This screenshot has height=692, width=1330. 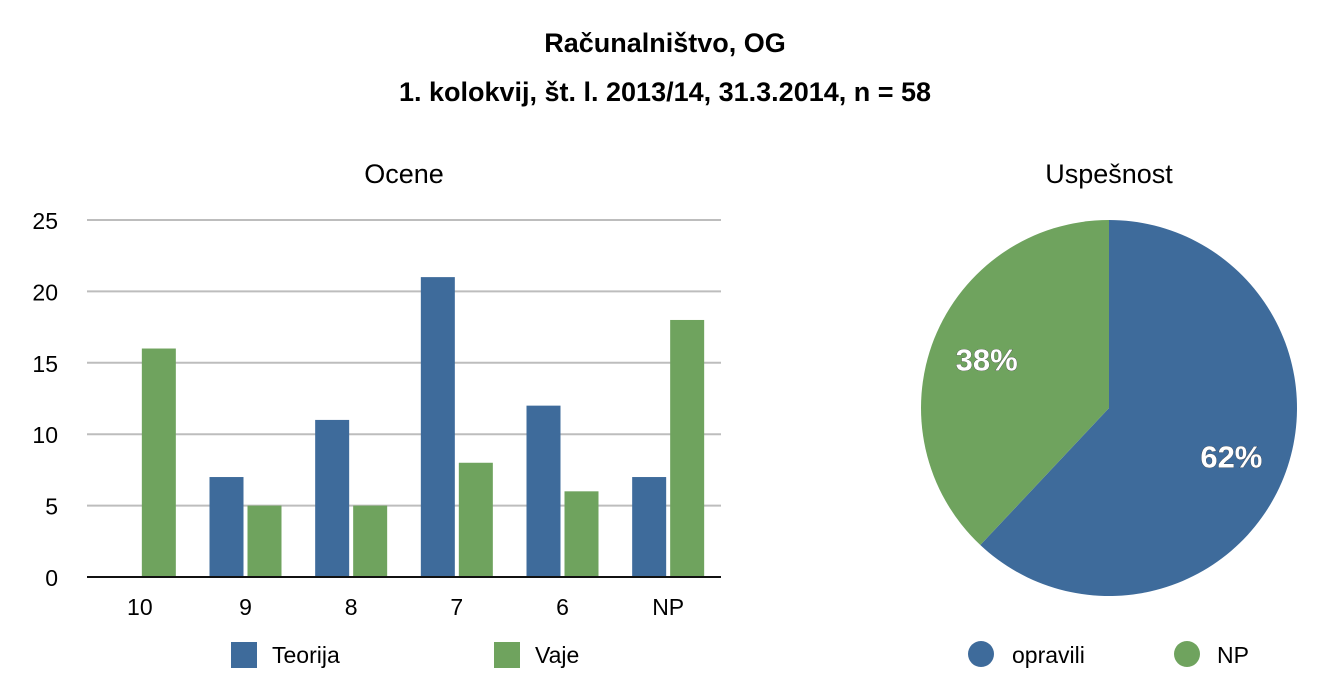 I want to click on y-tick-label: 15, so click(x=45, y=364).